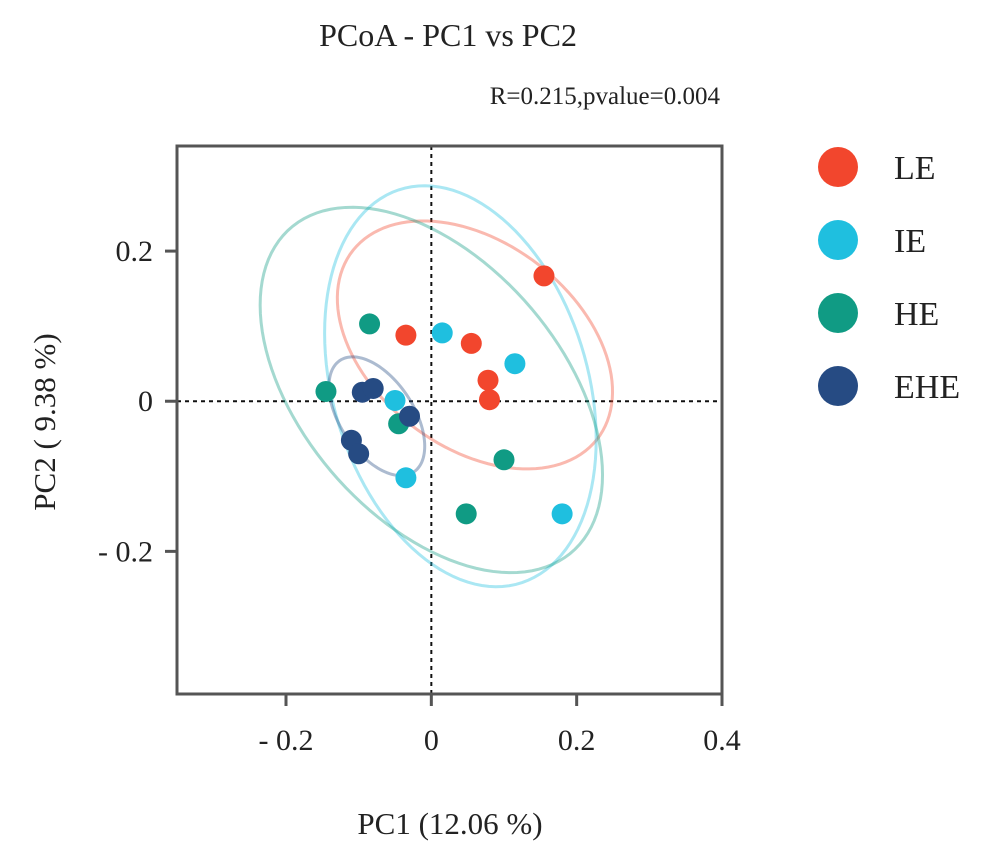  Describe the element at coordinates (448, 35) in the screenshot. I see `chart-title: PCoA - PC1 vs PC2` at that location.